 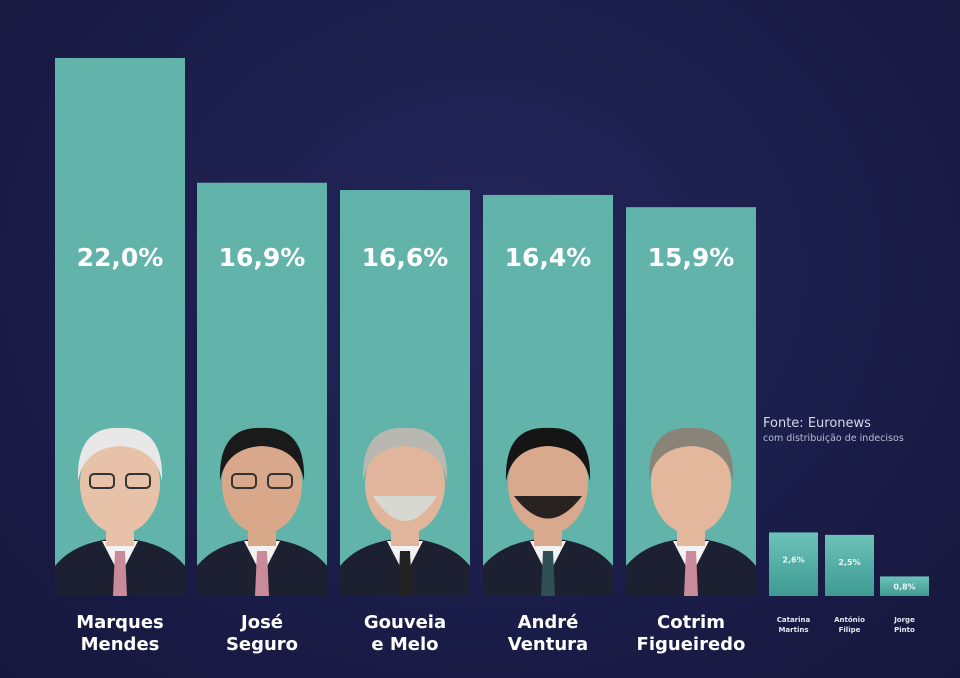 What do you see at coordinates (405, 511) in the screenshot?
I see `portrait-gouveia-e-melo-icon` at bounding box center [405, 511].